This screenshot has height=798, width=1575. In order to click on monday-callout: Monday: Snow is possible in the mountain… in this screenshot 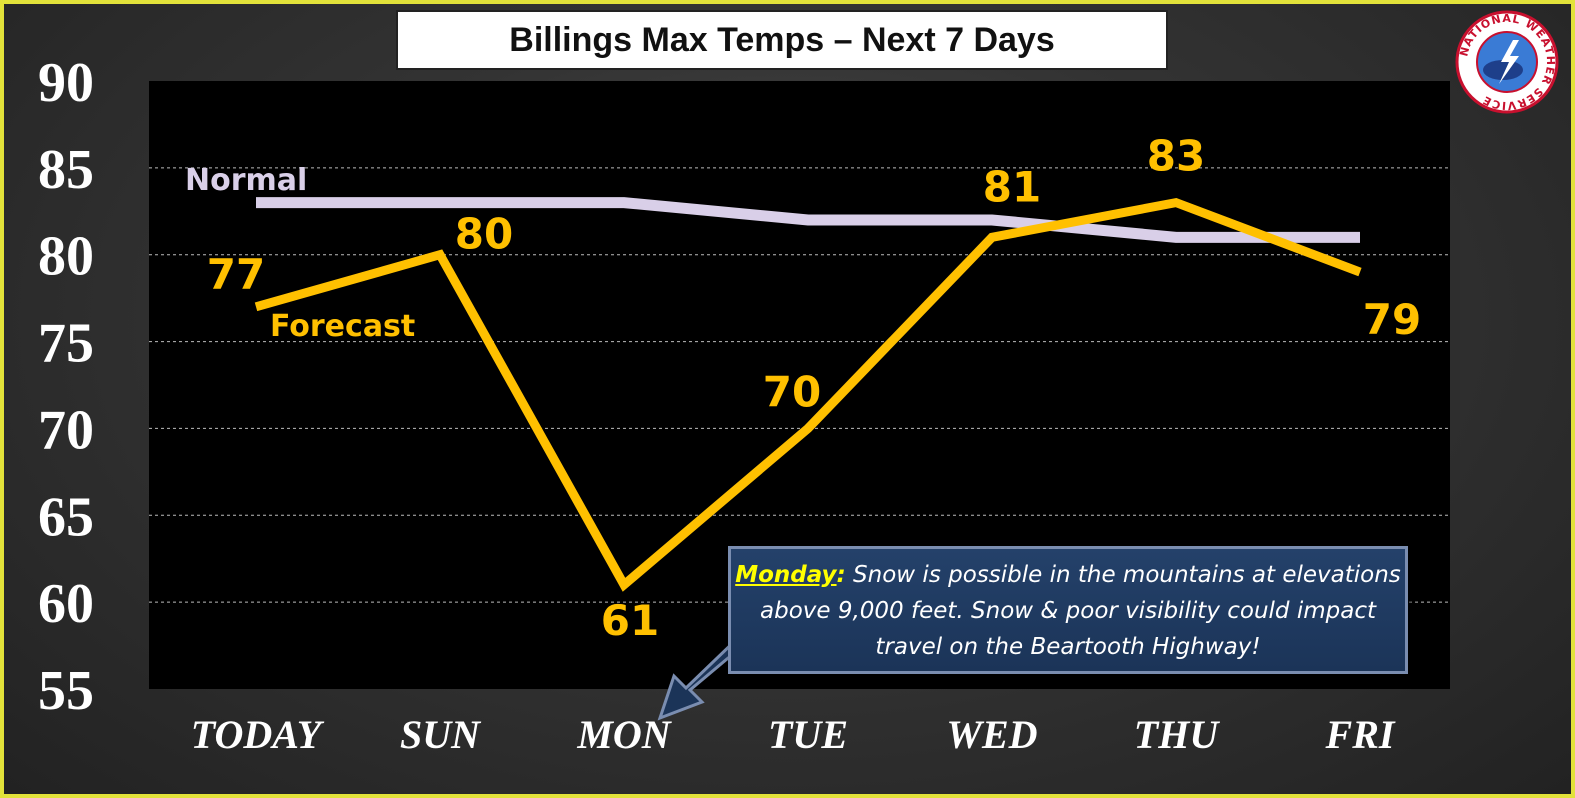, I will do `click(1068, 610)`.